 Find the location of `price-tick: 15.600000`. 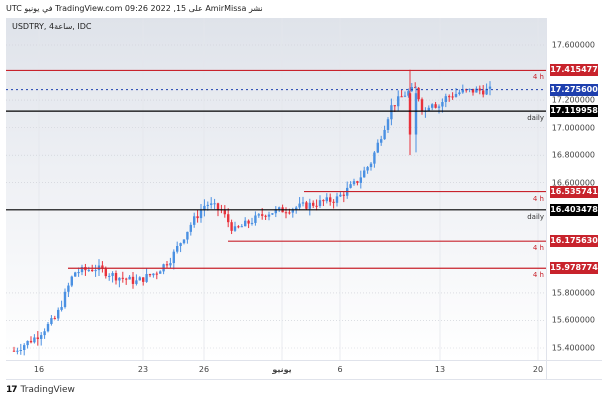

price-tick: 15.600000 is located at coordinates (573, 320).